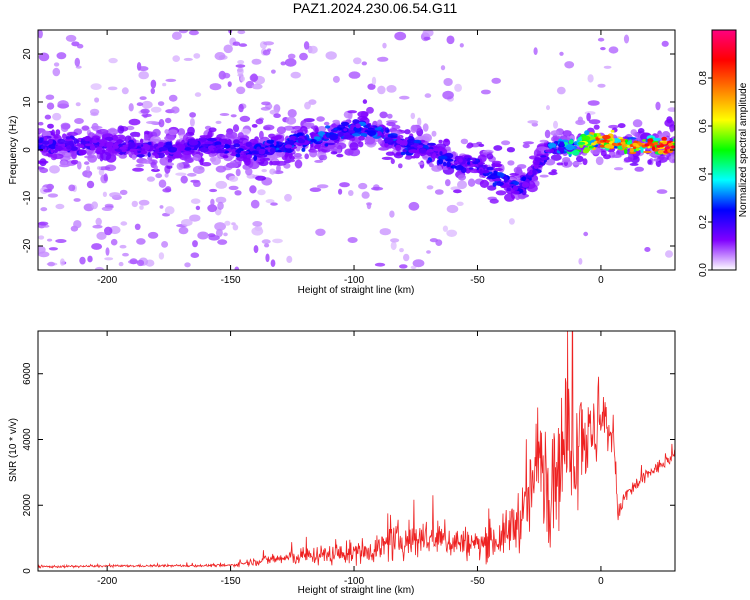 The image size is (750, 600). I want to click on spectrogram-y-tick-label: 0, so click(27, 150).